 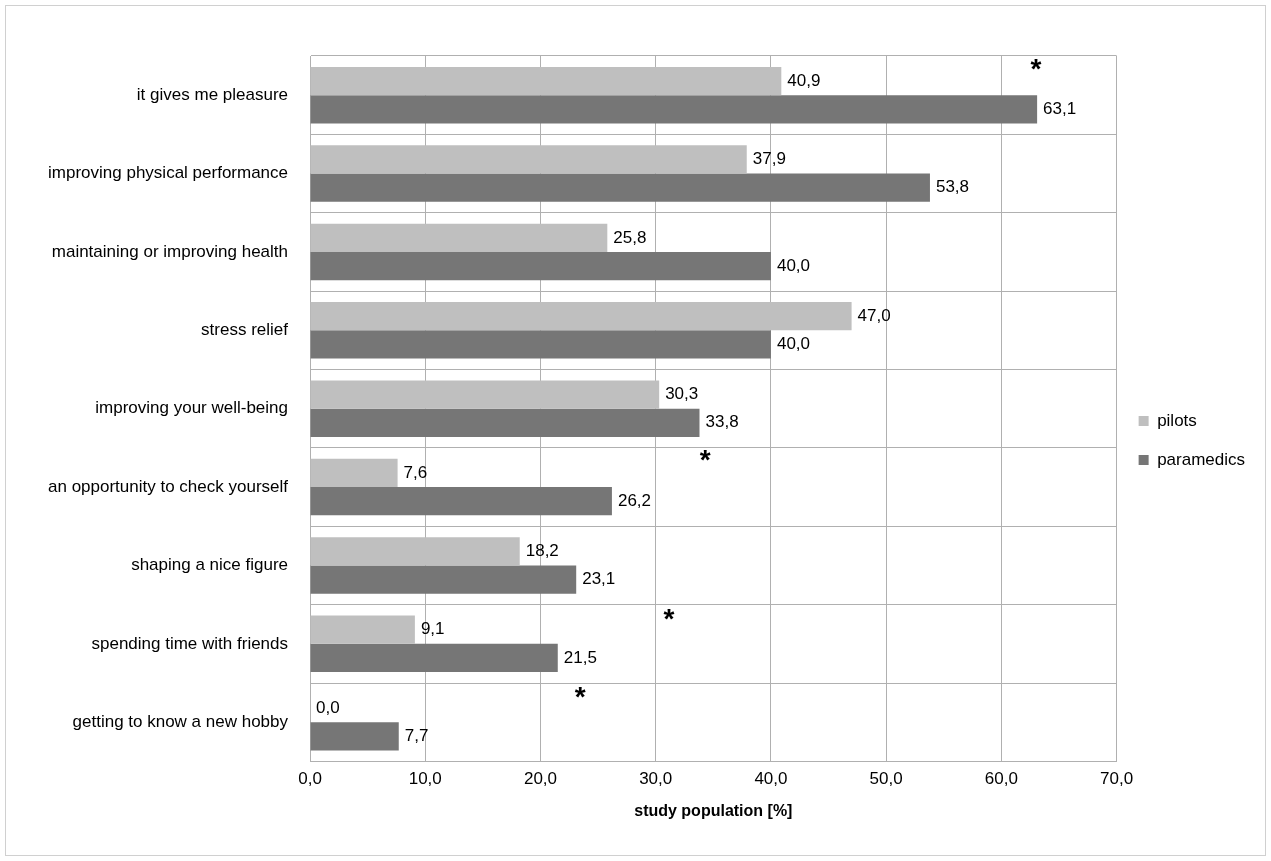 What do you see at coordinates (1117, 779) in the screenshot?
I see `x-tick-label: 70,0` at bounding box center [1117, 779].